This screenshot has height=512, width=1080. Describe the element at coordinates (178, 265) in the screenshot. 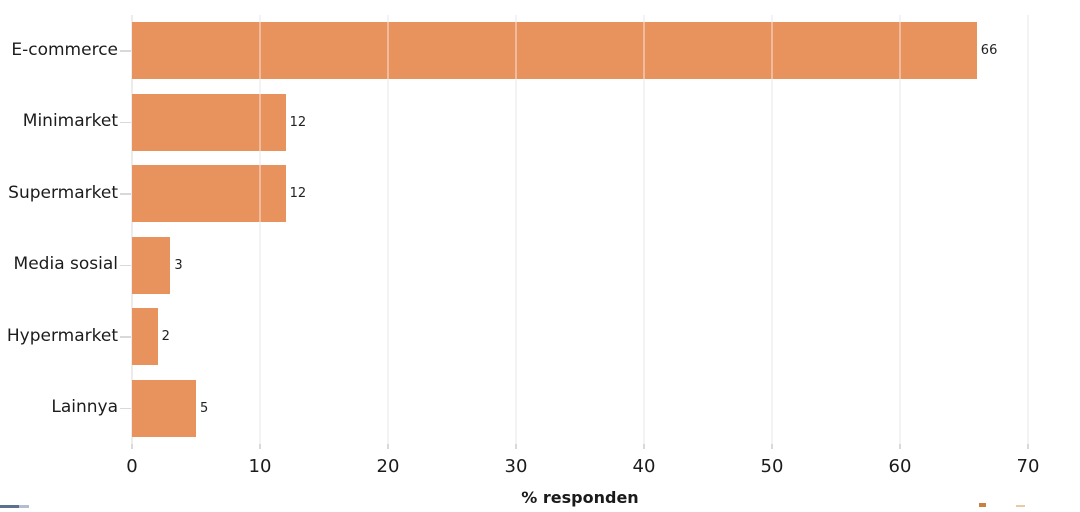

I see `bar-value-label: 3` at that location.